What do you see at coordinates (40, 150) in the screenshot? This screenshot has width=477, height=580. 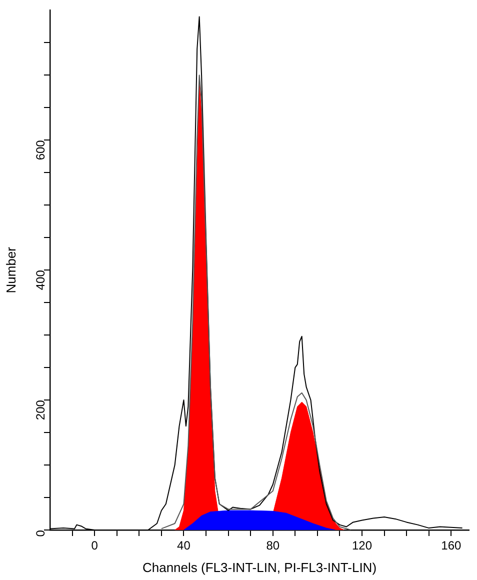 I see `y-tick-label: 600` at bounding box center [40, 150].